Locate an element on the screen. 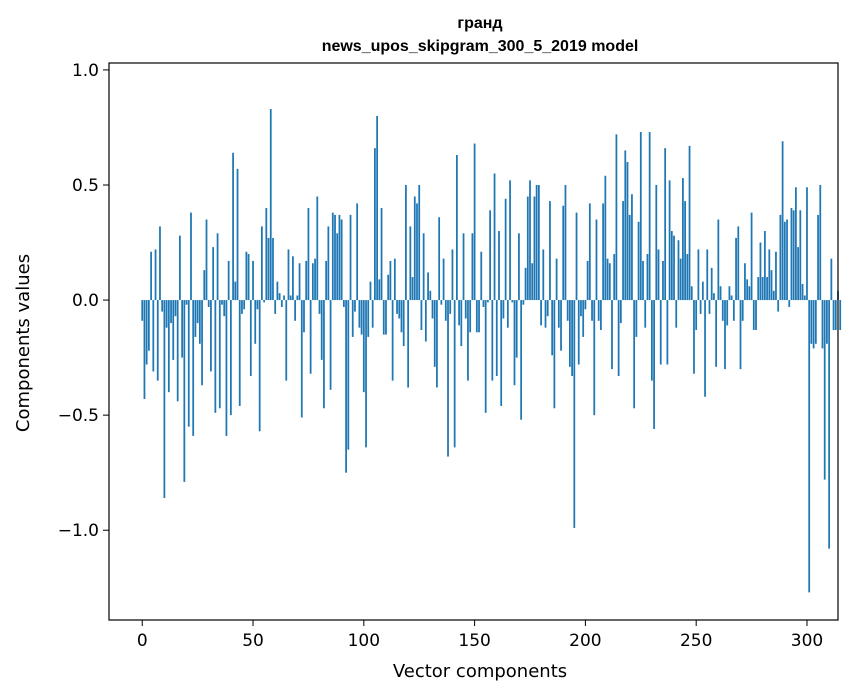  y-tick-label: 1.0 is located at coordinates (85, 71).